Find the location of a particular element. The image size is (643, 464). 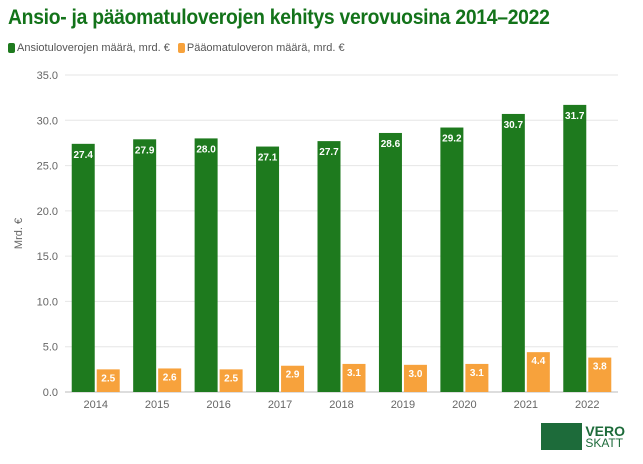

y-tick-label: 10.0 is located at coordinates (47, 302).